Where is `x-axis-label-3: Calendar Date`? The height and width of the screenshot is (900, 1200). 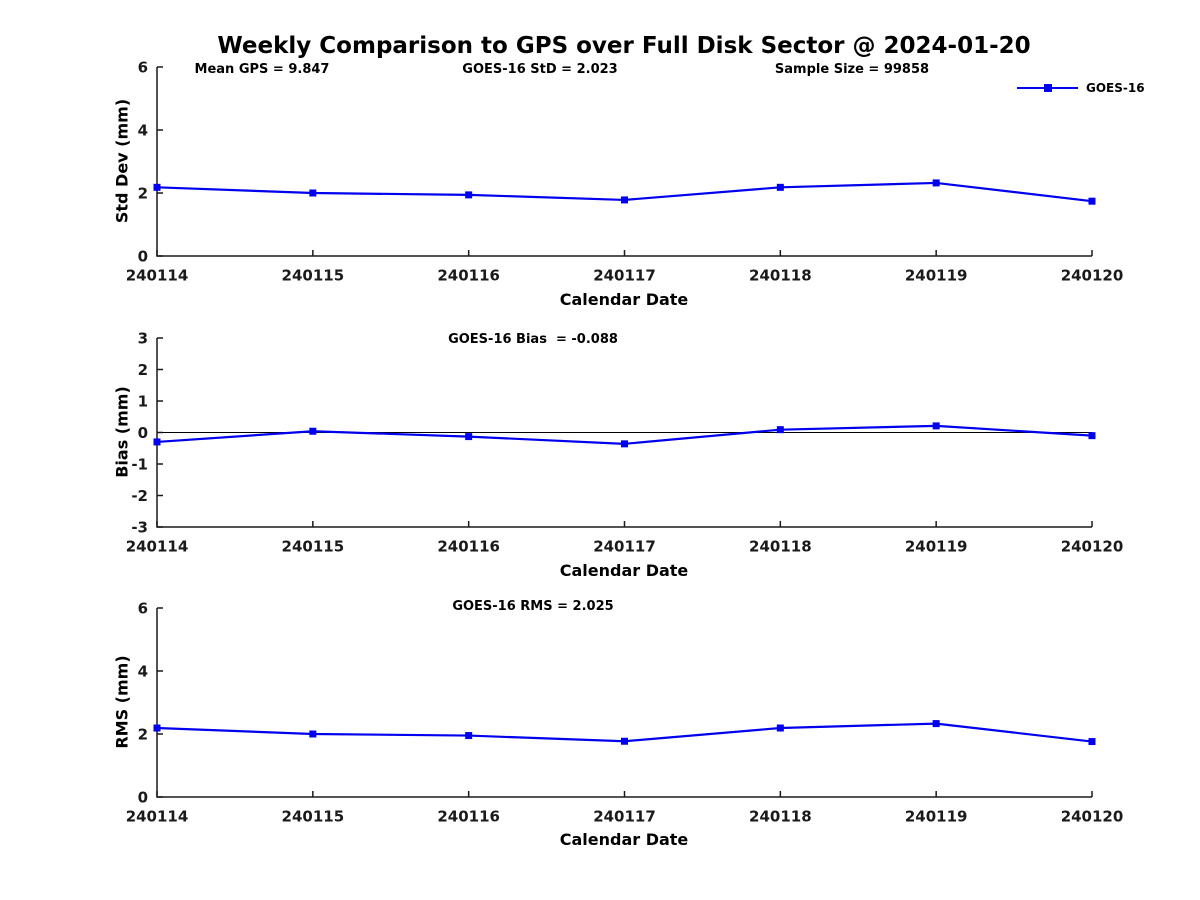
x-axis-label-3: Calendar Date is located at coordinates (624, 839).